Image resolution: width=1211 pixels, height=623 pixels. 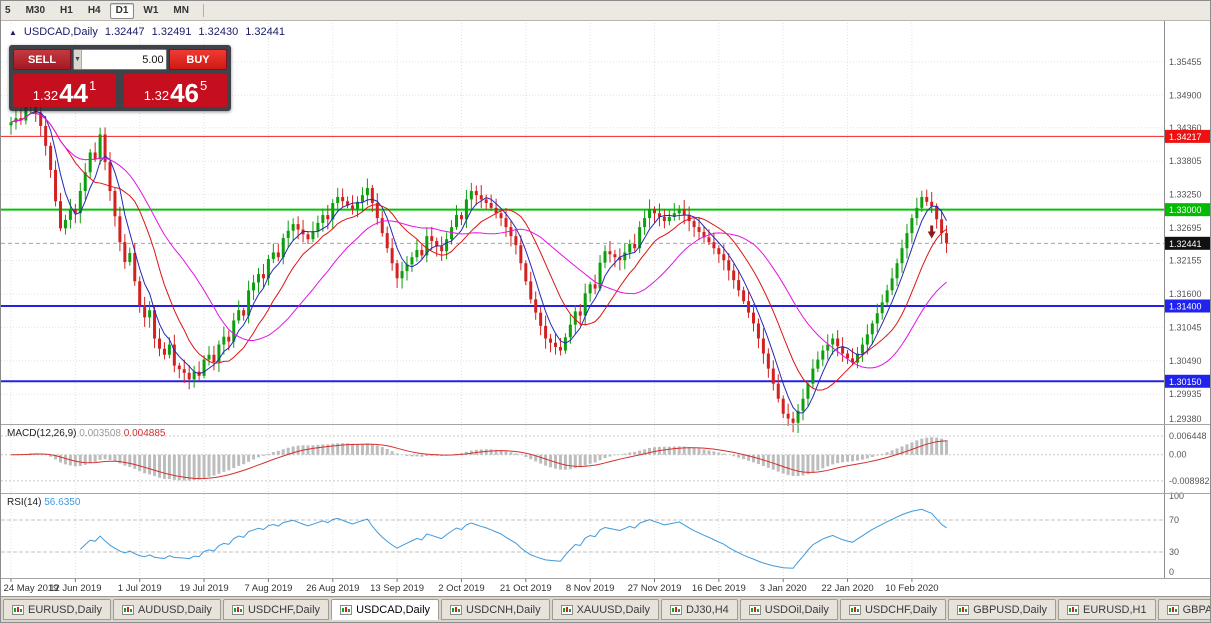 I want to click on price-badge-label: 1.31400, so click(x=1185, y=306).